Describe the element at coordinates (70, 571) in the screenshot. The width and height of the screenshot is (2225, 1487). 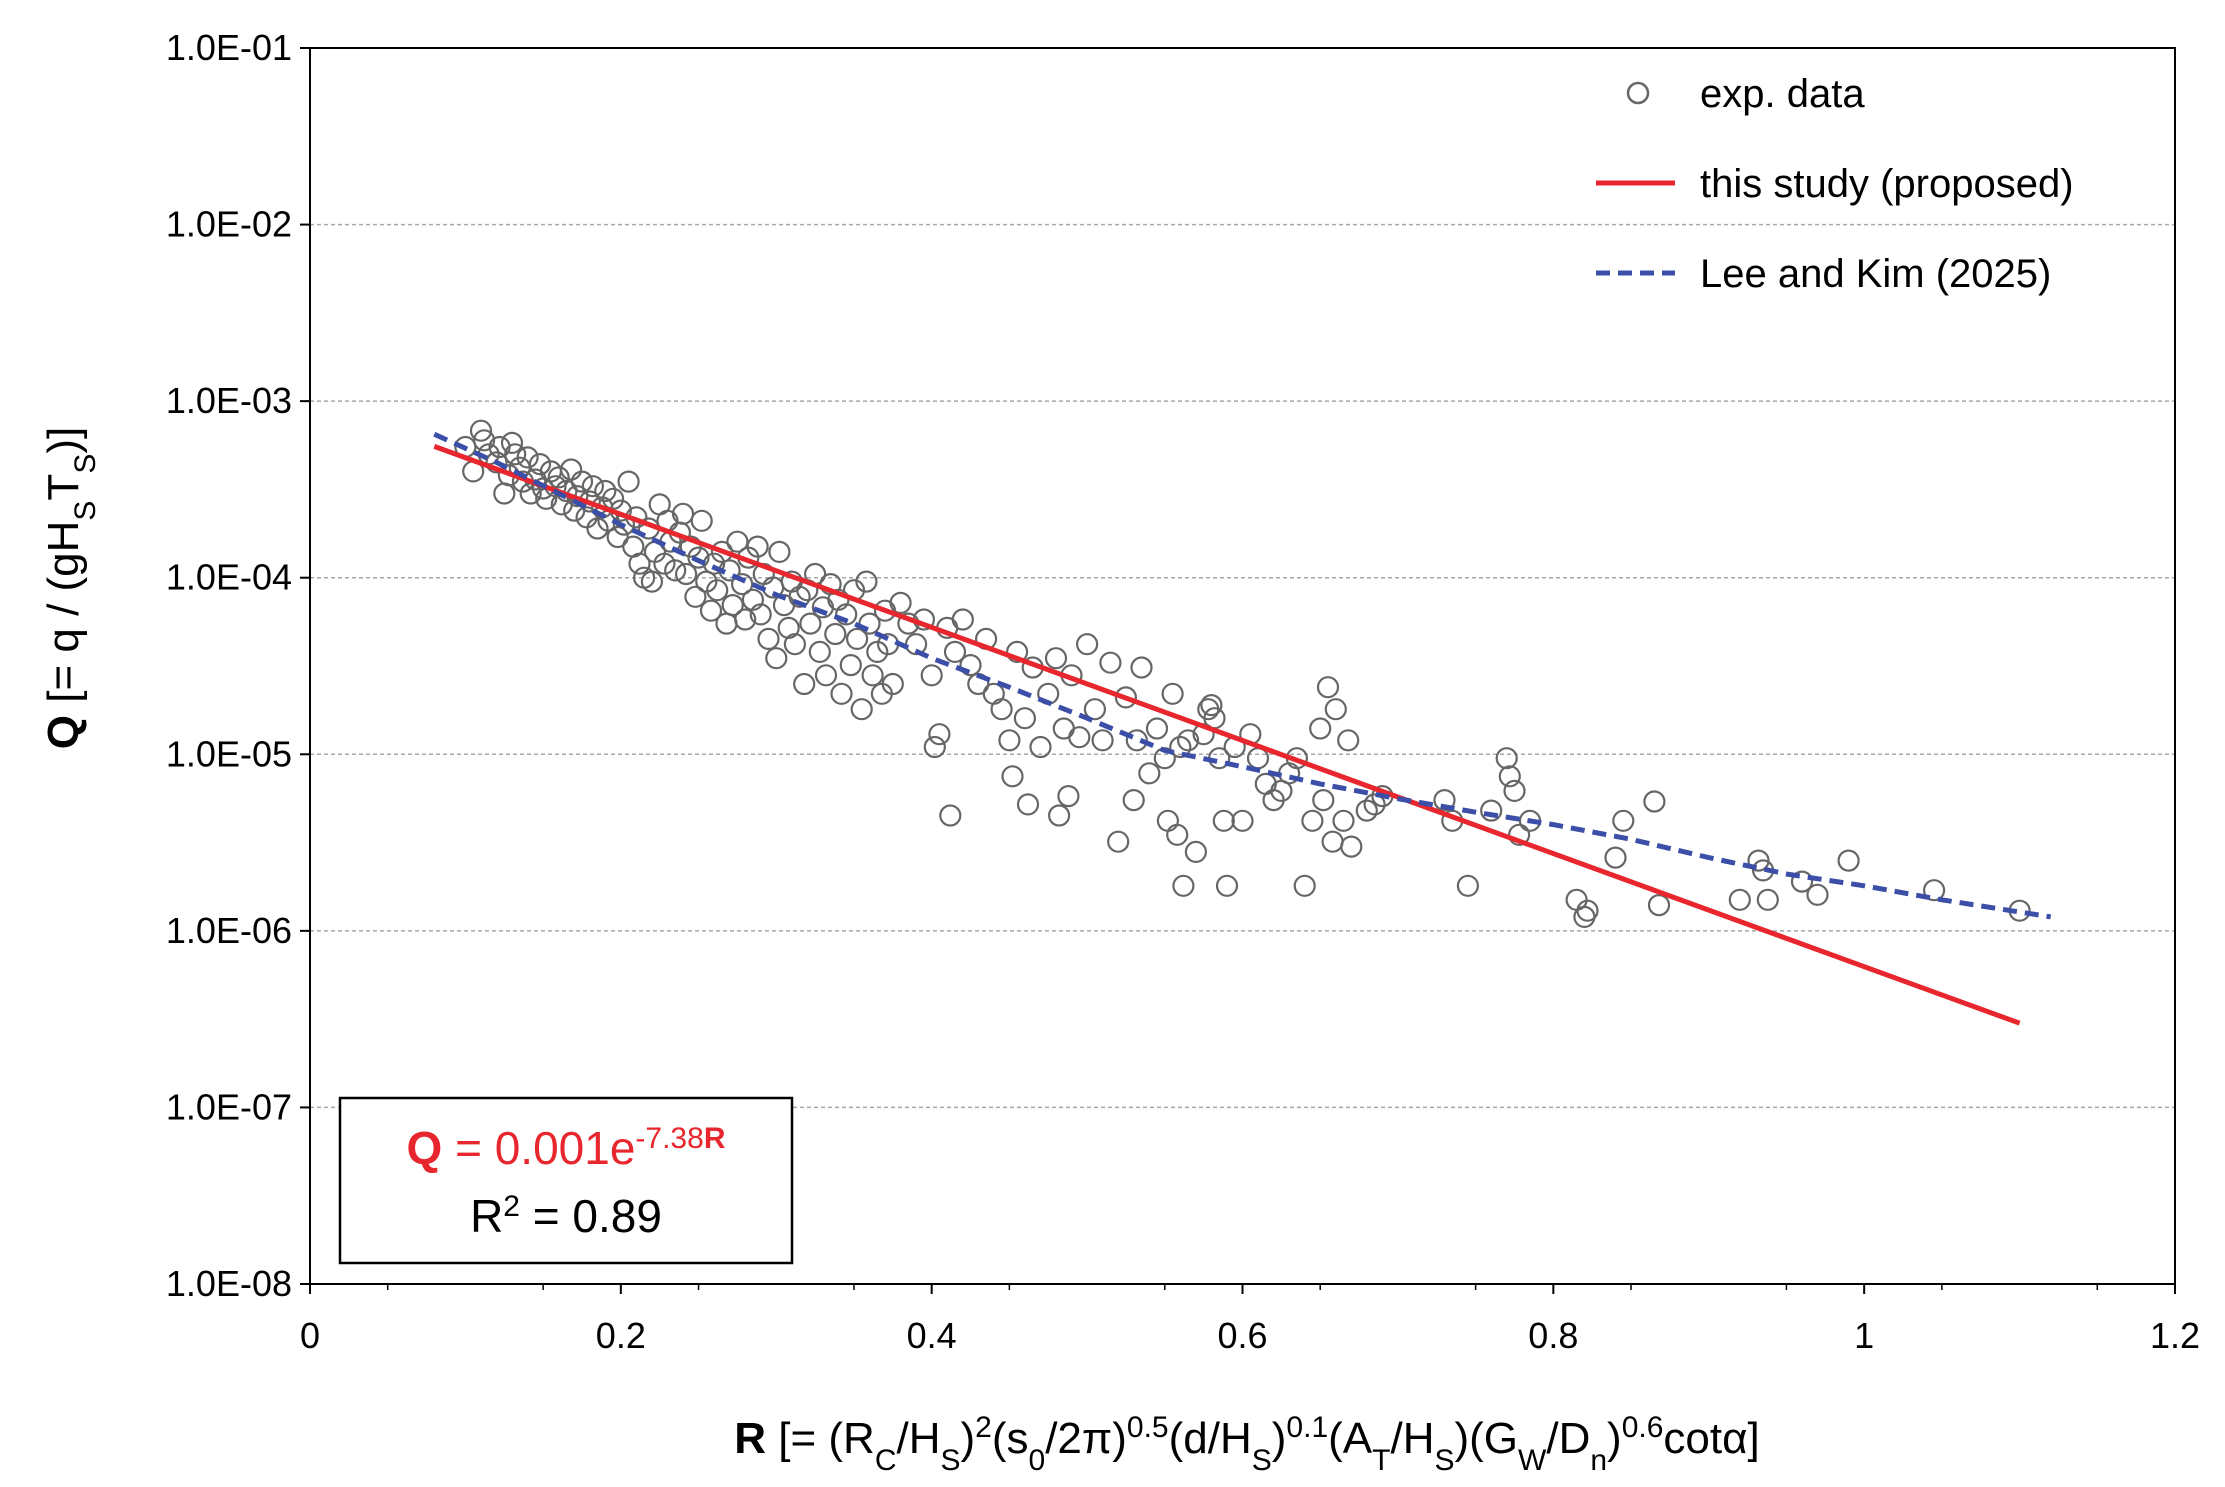
I see `y-axis-title-rest: [= q / (gHSTS)]` at that location.